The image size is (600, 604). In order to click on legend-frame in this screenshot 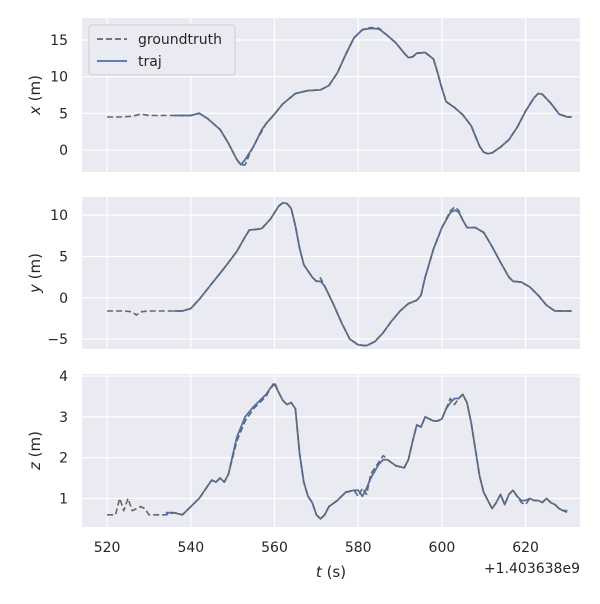, I will do `click(162, 50)`.